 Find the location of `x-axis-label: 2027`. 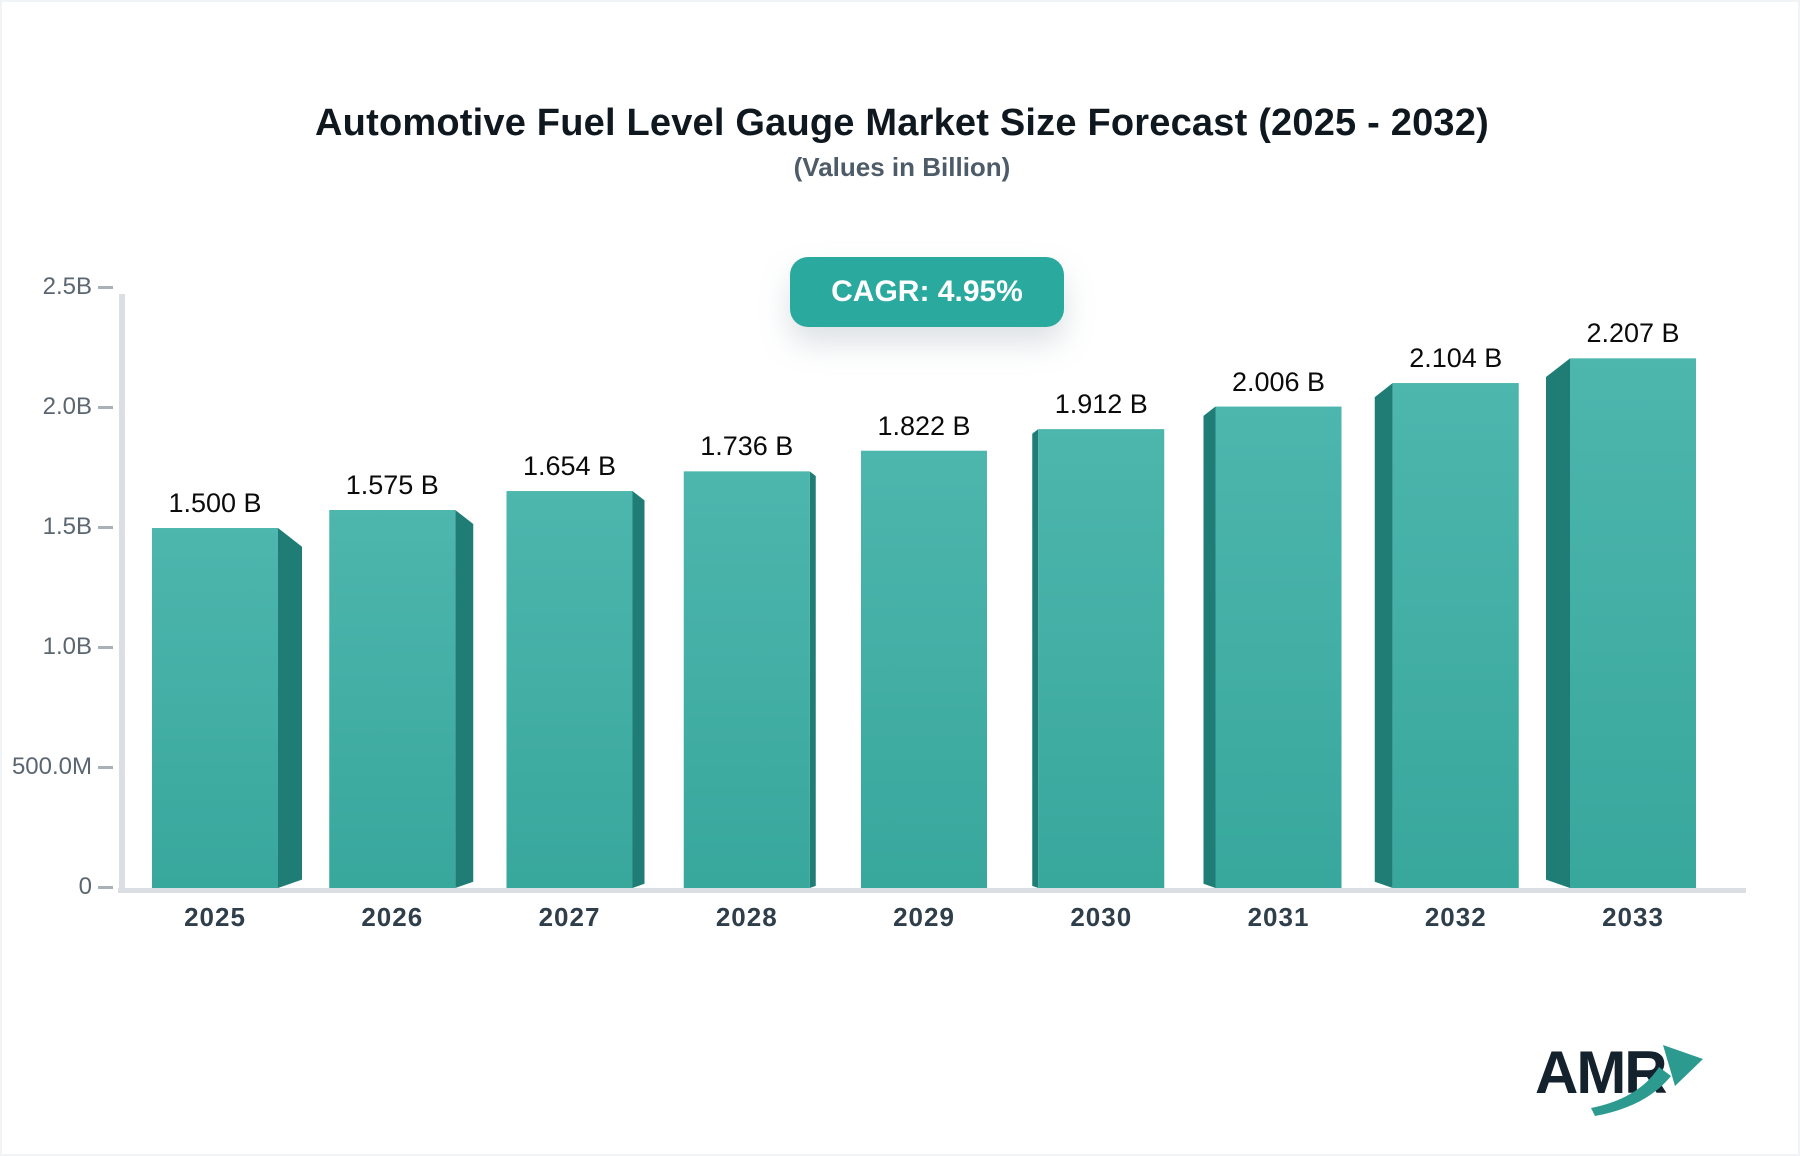

x-axis-label: 2027 is located at coordinates (569, 917).